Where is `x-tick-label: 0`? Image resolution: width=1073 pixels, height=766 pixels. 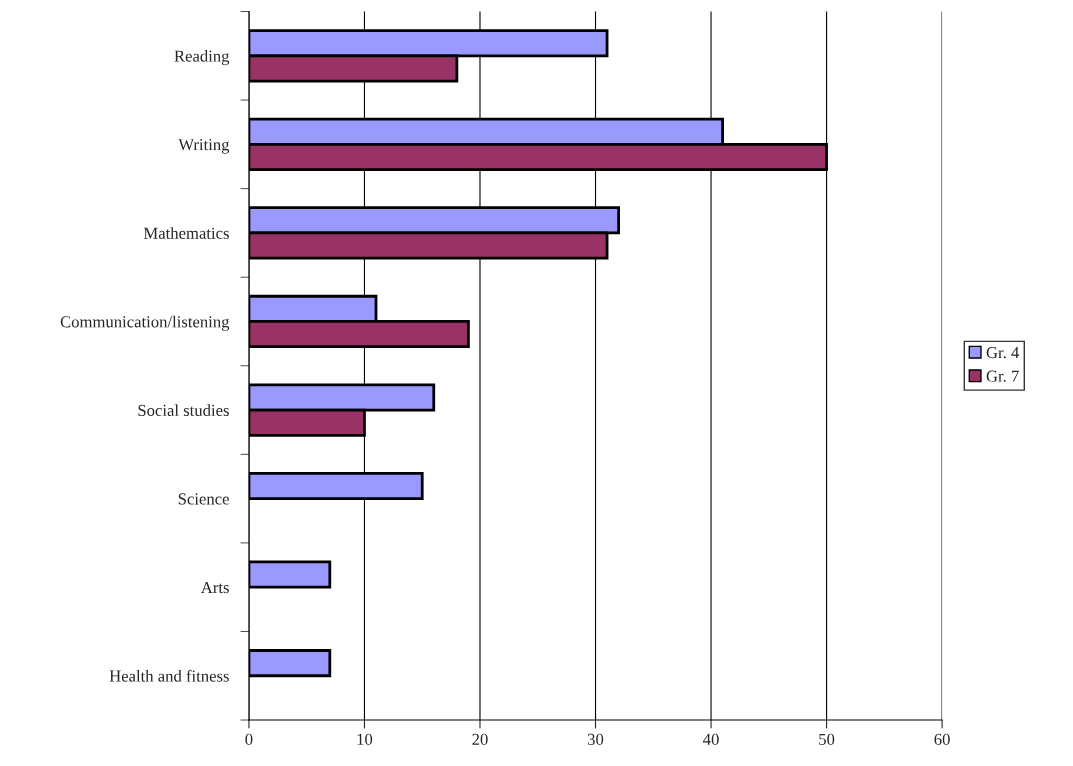 x-tick-label: 0 is located at coordinates (249, 739).